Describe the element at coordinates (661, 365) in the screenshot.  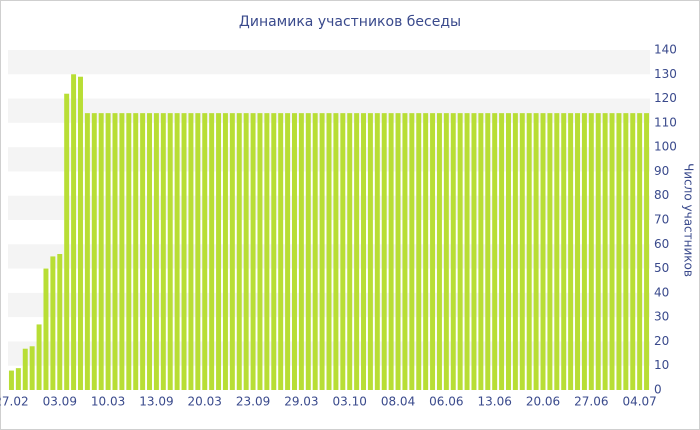
I see `y-tick-label: 10` at that location.